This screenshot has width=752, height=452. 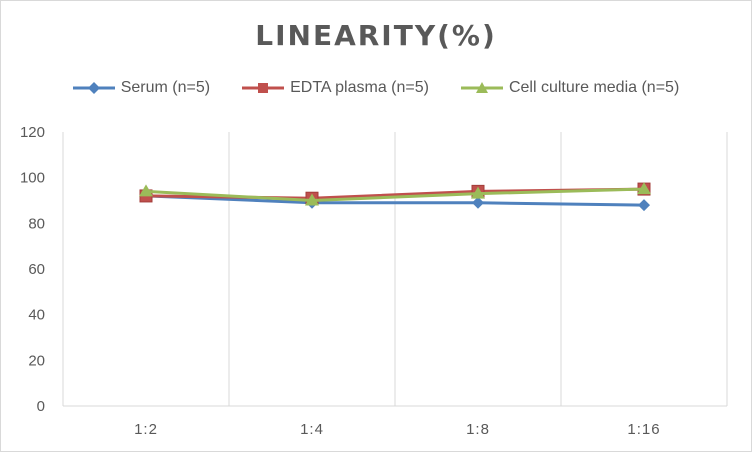 I want to click on legend-square-icon, so click(x=263, y=88).